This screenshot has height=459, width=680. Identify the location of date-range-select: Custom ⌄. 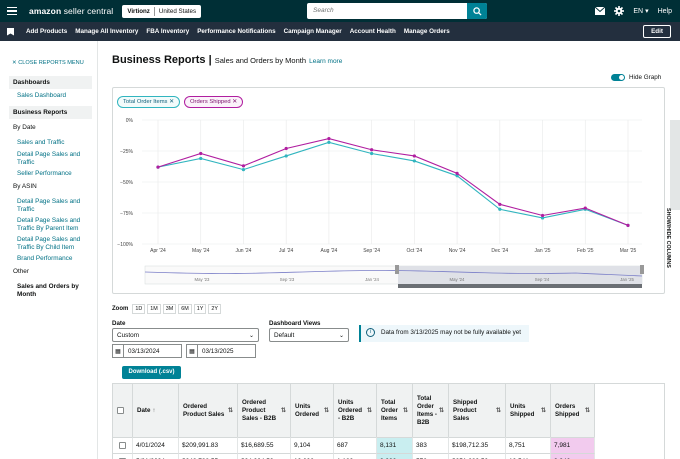
(185, 335).